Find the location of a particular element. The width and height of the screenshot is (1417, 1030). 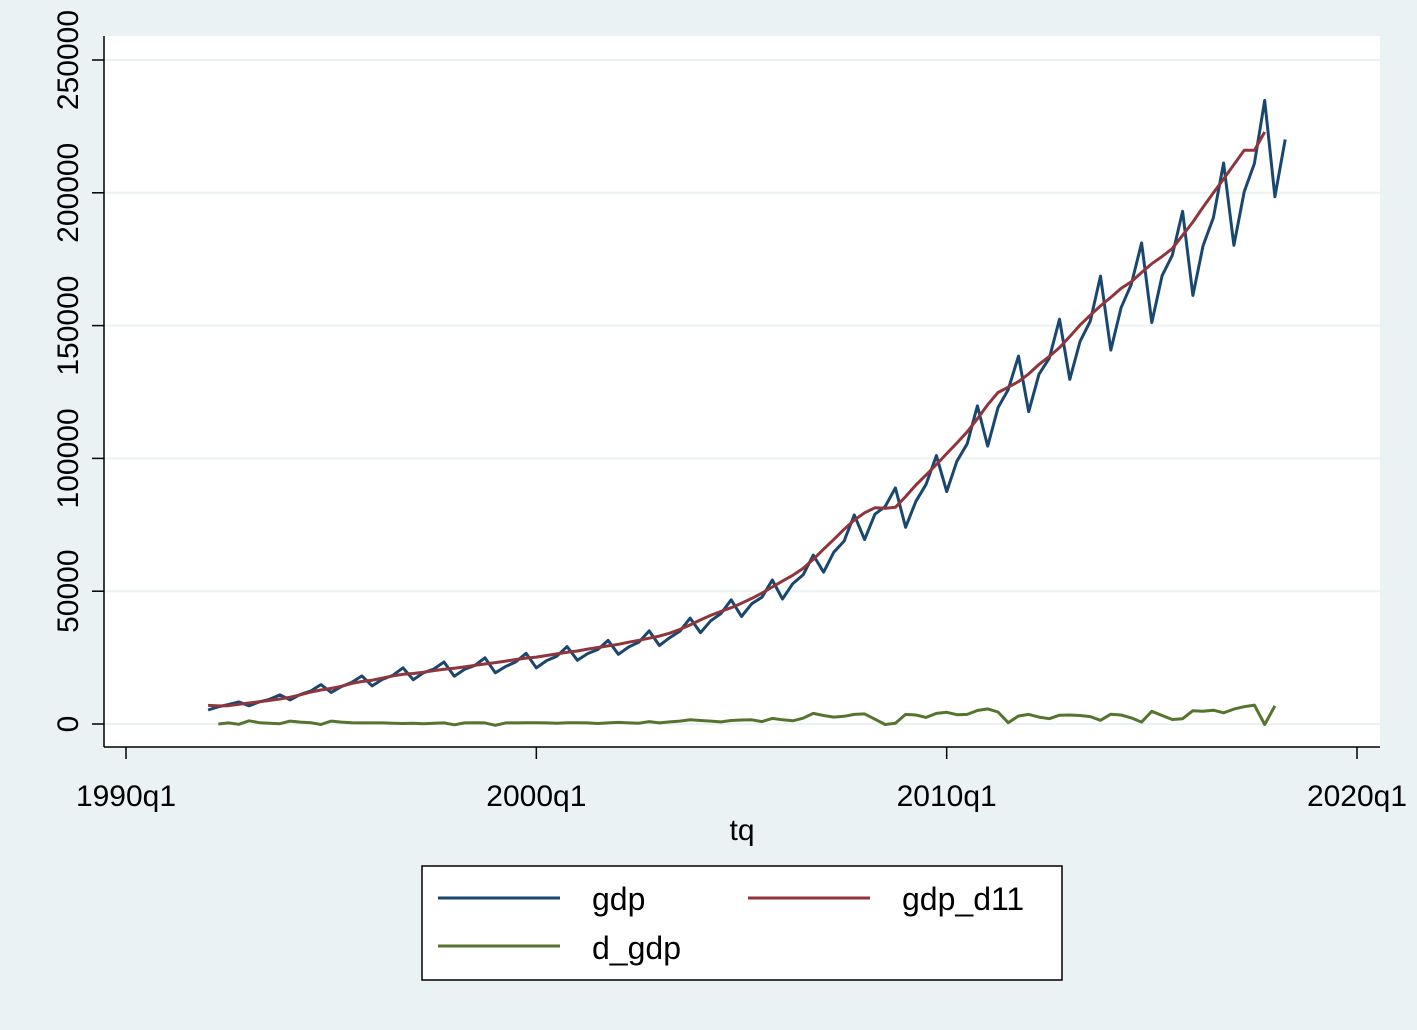

x-axis-ticks: 1990q1 2000q1 2010q1 2020q1 is located at coordinates (741, 780).